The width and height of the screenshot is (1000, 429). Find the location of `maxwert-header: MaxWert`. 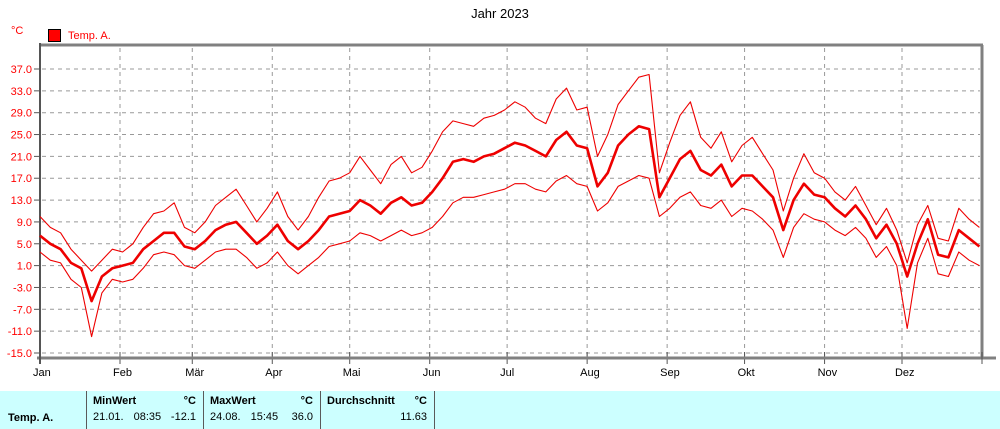

maxwert-header: MaxWert is located at coordinates (233, 401).